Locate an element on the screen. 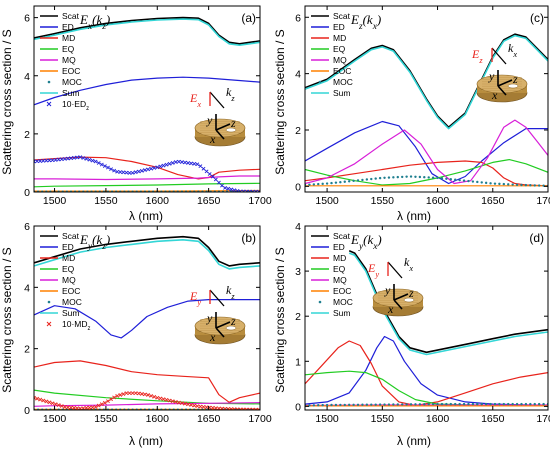  inset-nanodisk-0: y zx kz Ex is located at coordinates (217, 116).